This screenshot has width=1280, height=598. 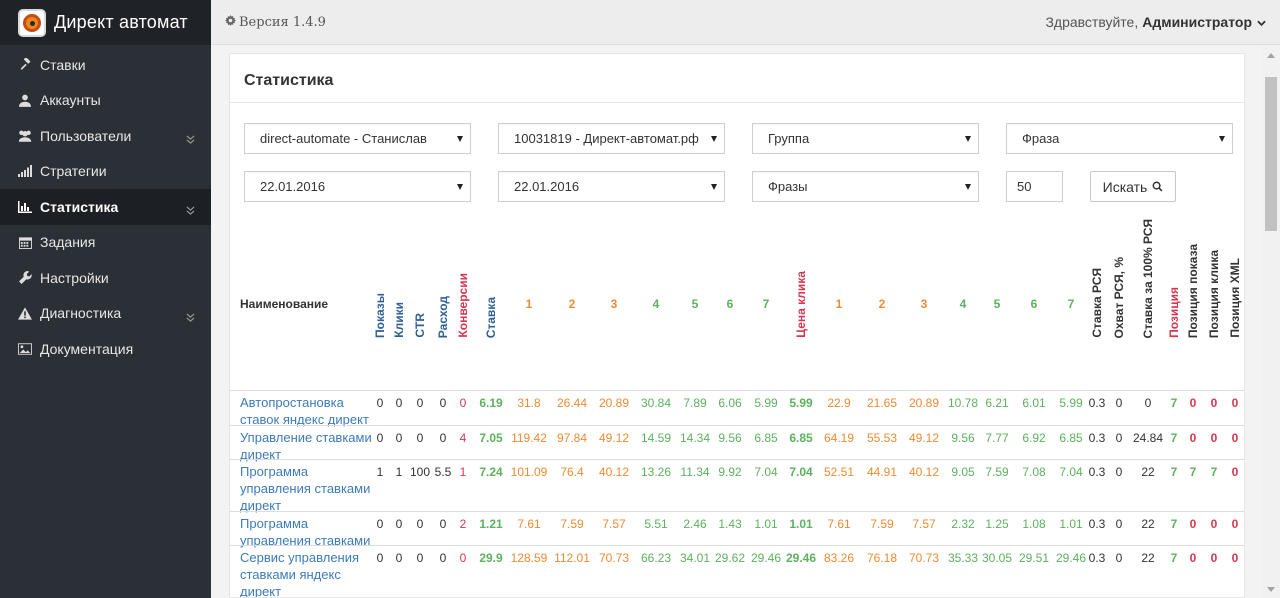 I want to click on phrase-name-link: Программа управления ставками директ, so click(x=305, y=488).